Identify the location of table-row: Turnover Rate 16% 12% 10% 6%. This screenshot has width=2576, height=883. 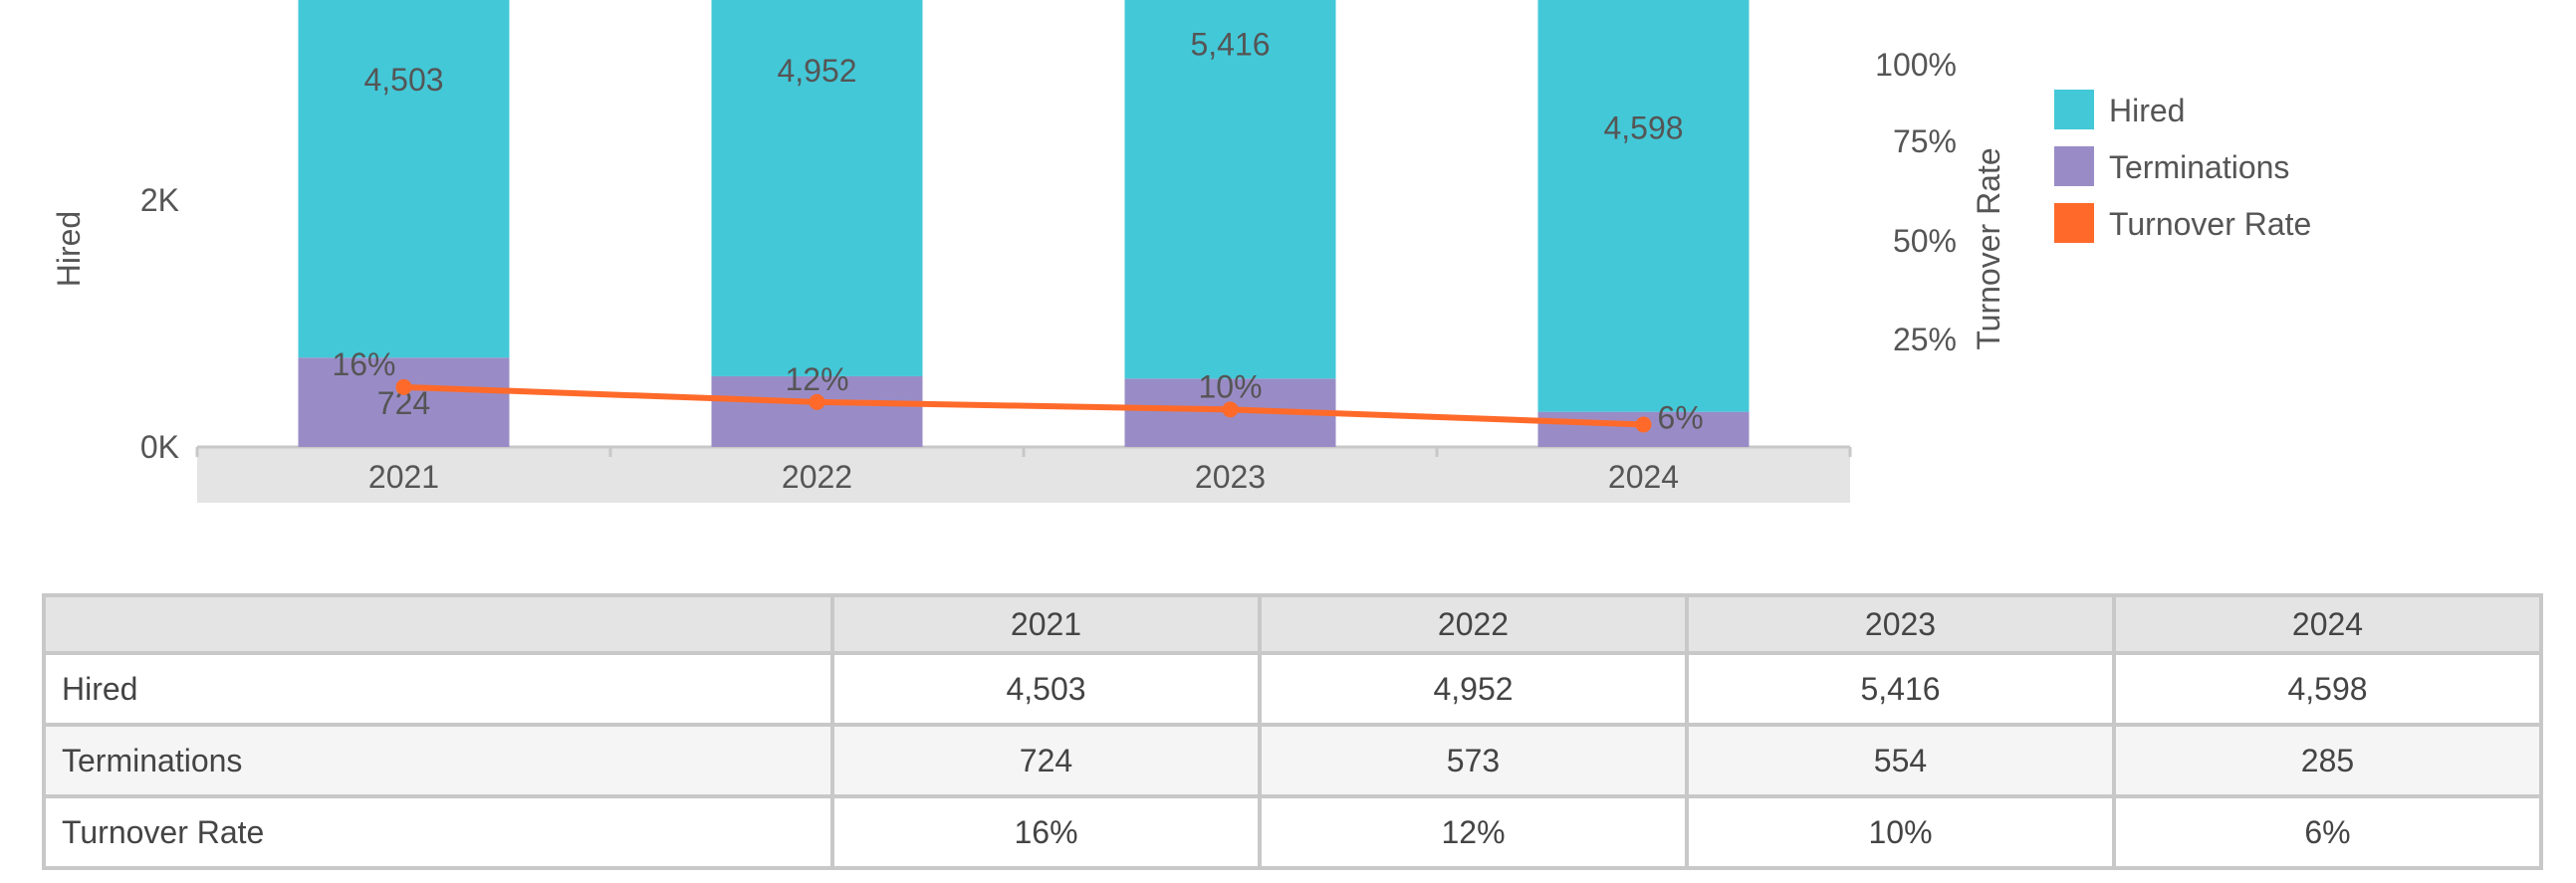
(1292, 832).